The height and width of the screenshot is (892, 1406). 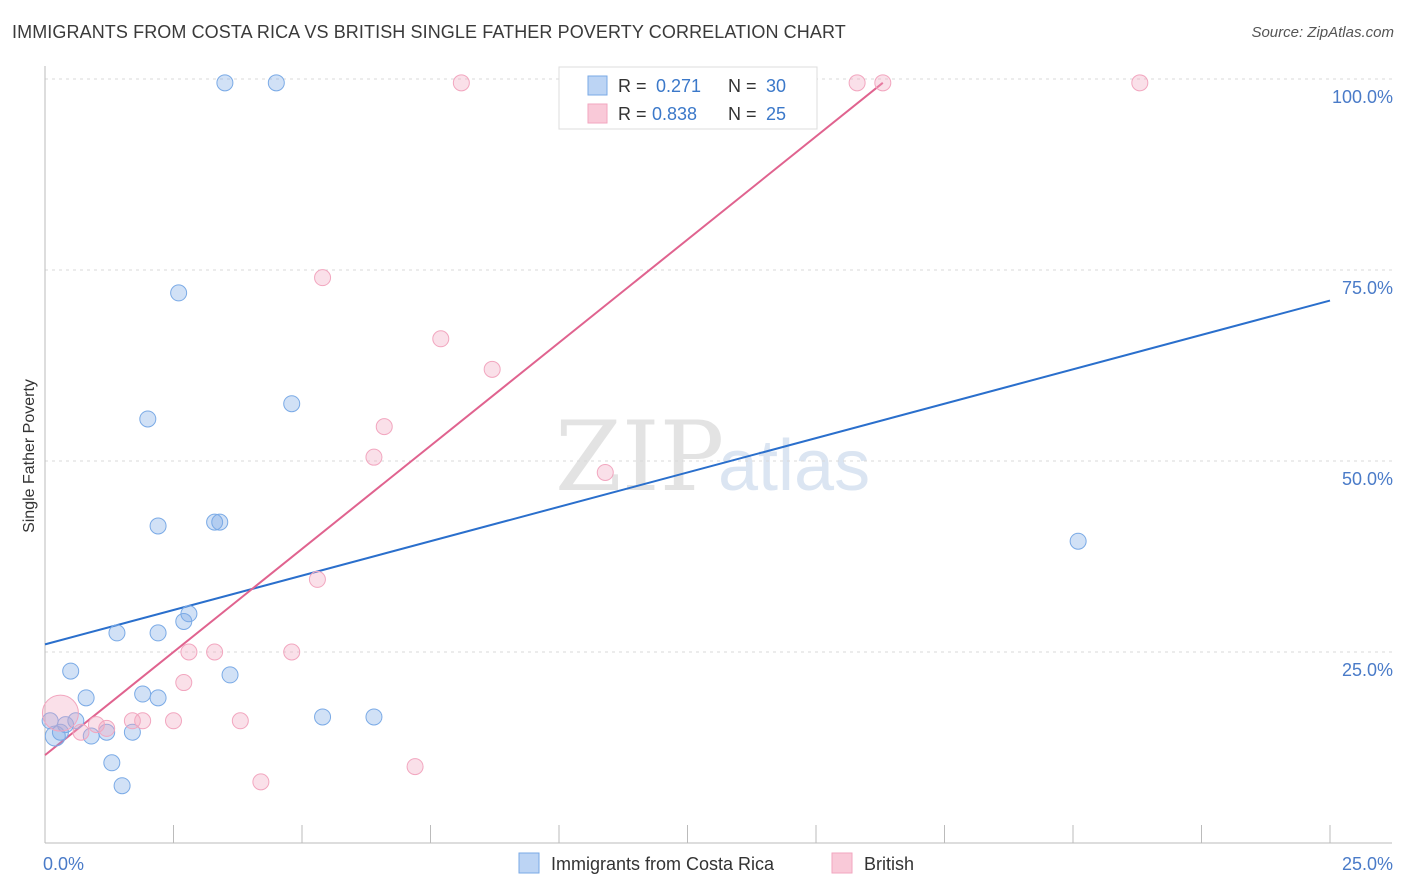 I want to click on legend-r-value-2: 0.838, so click(x=674, y=114).